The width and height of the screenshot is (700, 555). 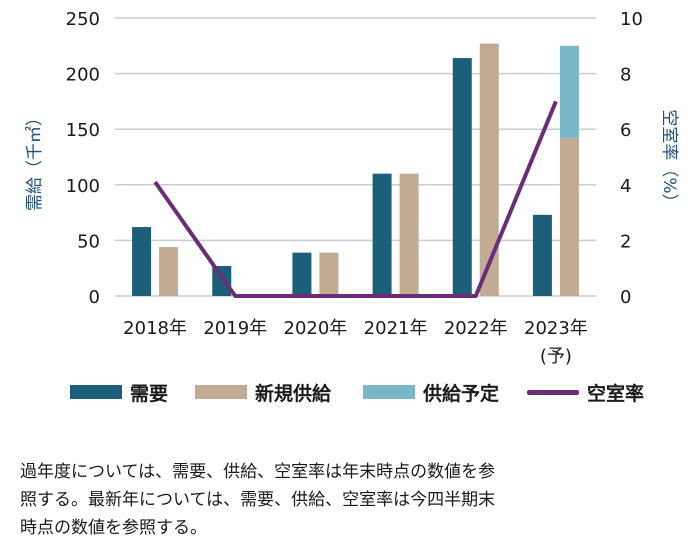 What do you see at coordinates (83, 75) in the screenshot?
I see `left-tick-label: 200` at bounding box center [83, 75].